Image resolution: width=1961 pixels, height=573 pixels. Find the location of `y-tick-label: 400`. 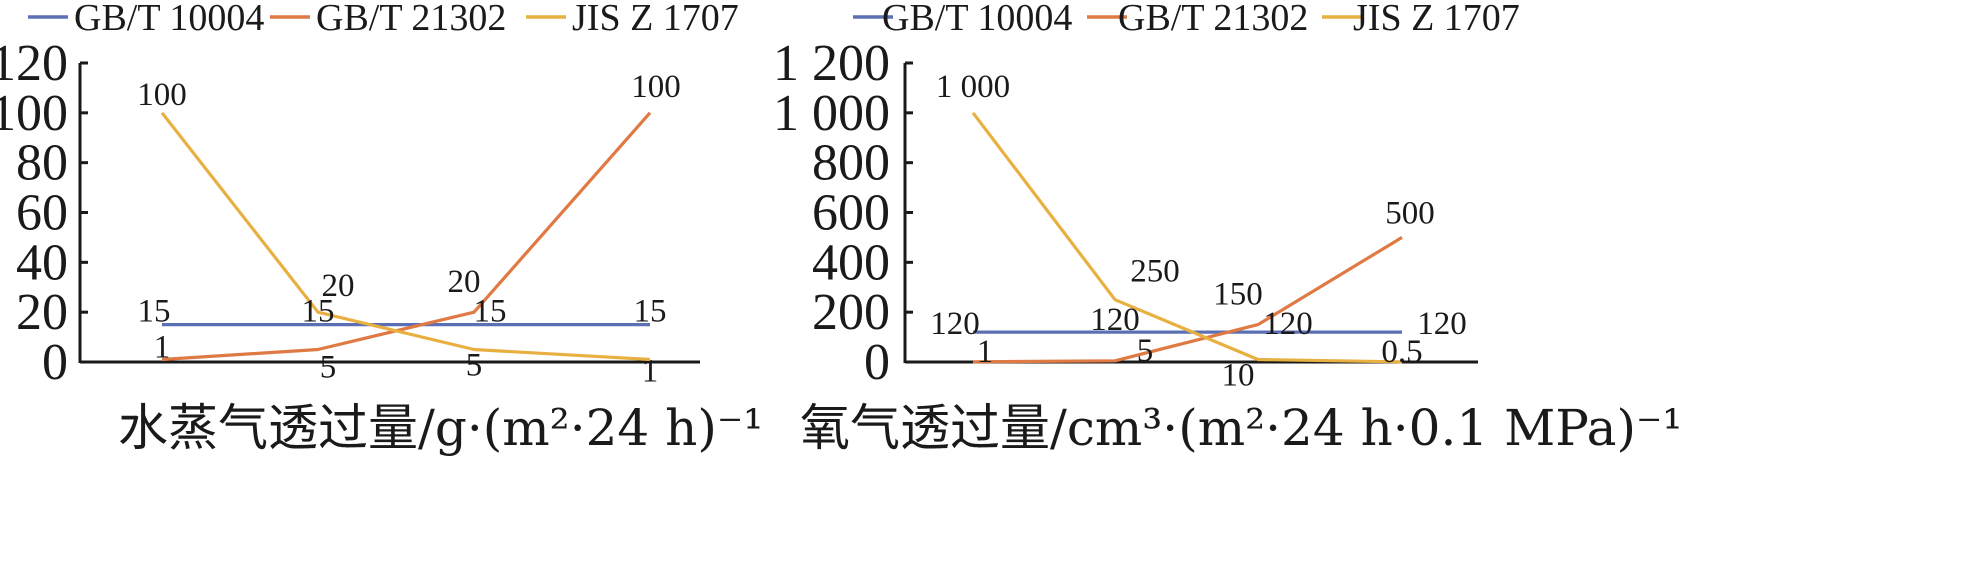

y-tick-label: 400 is located at coordinates (851, 262).